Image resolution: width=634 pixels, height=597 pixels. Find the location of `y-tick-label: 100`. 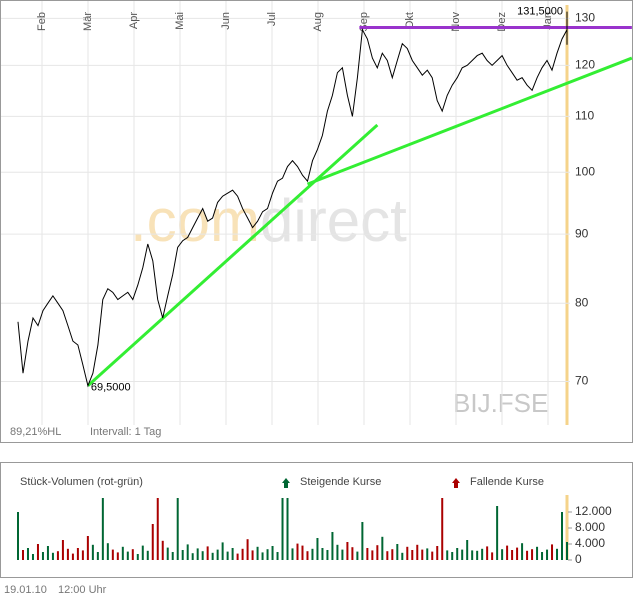

y-tick-label: 100 is located at coordinates (585, 171).